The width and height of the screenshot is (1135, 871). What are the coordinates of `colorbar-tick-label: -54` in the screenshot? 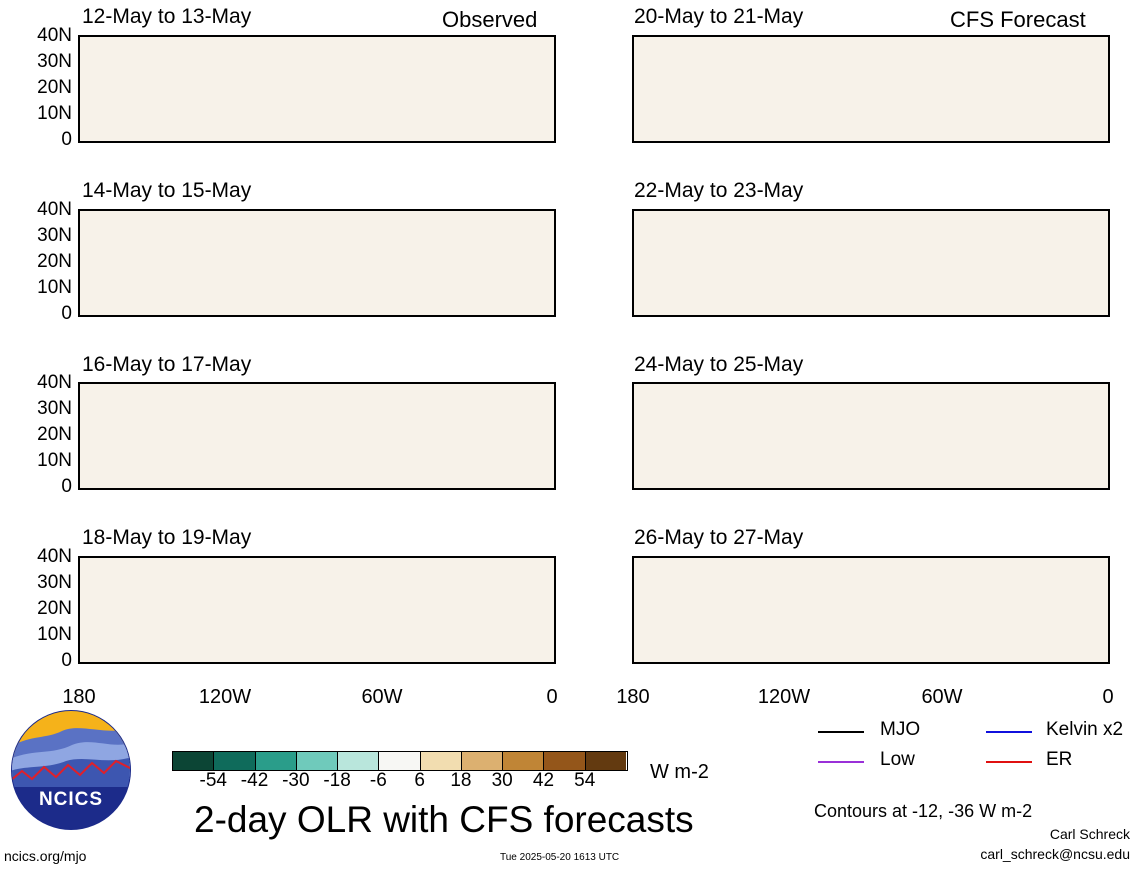 It's located at (213, 780).